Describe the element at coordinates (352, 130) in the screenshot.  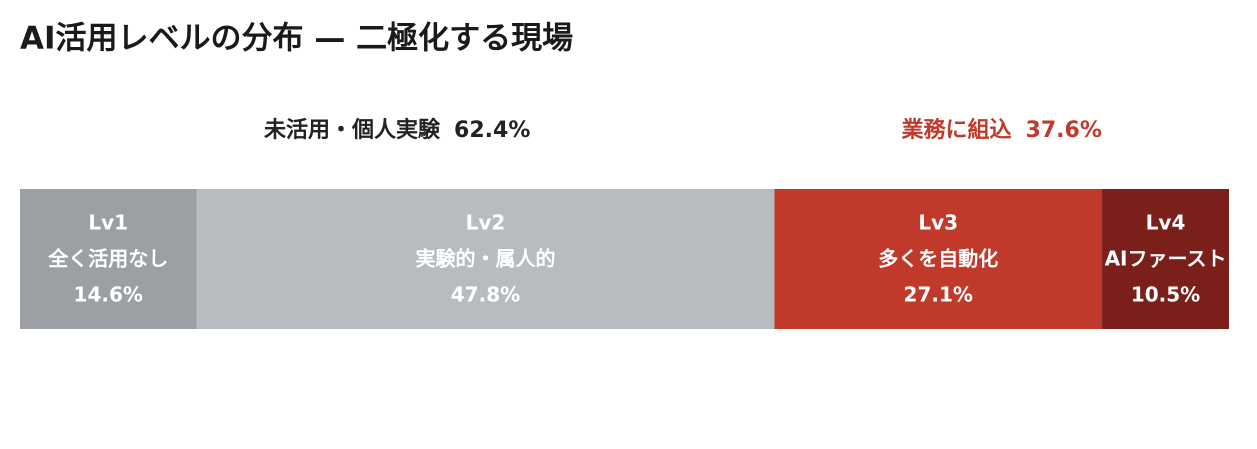
I see `group-name: 未活用・個人実験` at that location.